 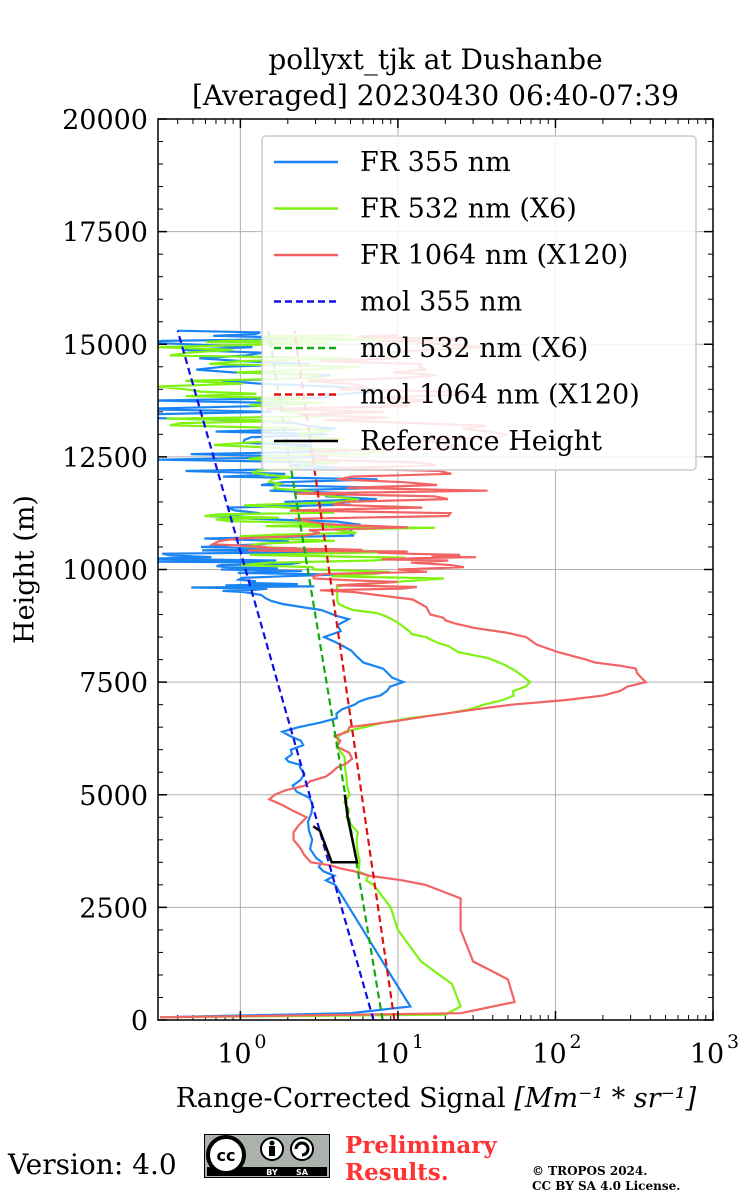 I want to click on y-tick-label: 20000, so click(x=105, y=120).